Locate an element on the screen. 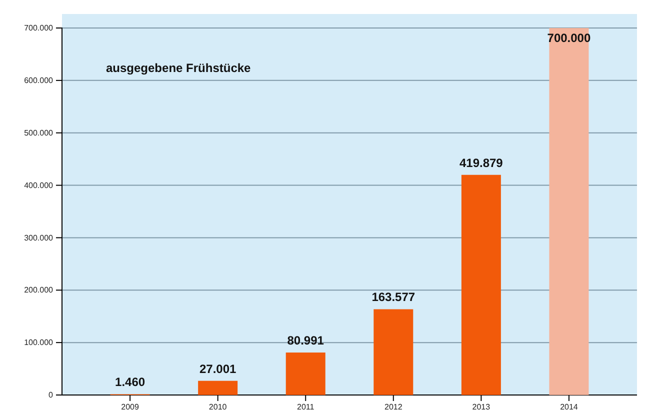 Image resolution: width=651 pixels, height=417 pixels. x-tick-label: 2010 is located at coordinates (218, 407).